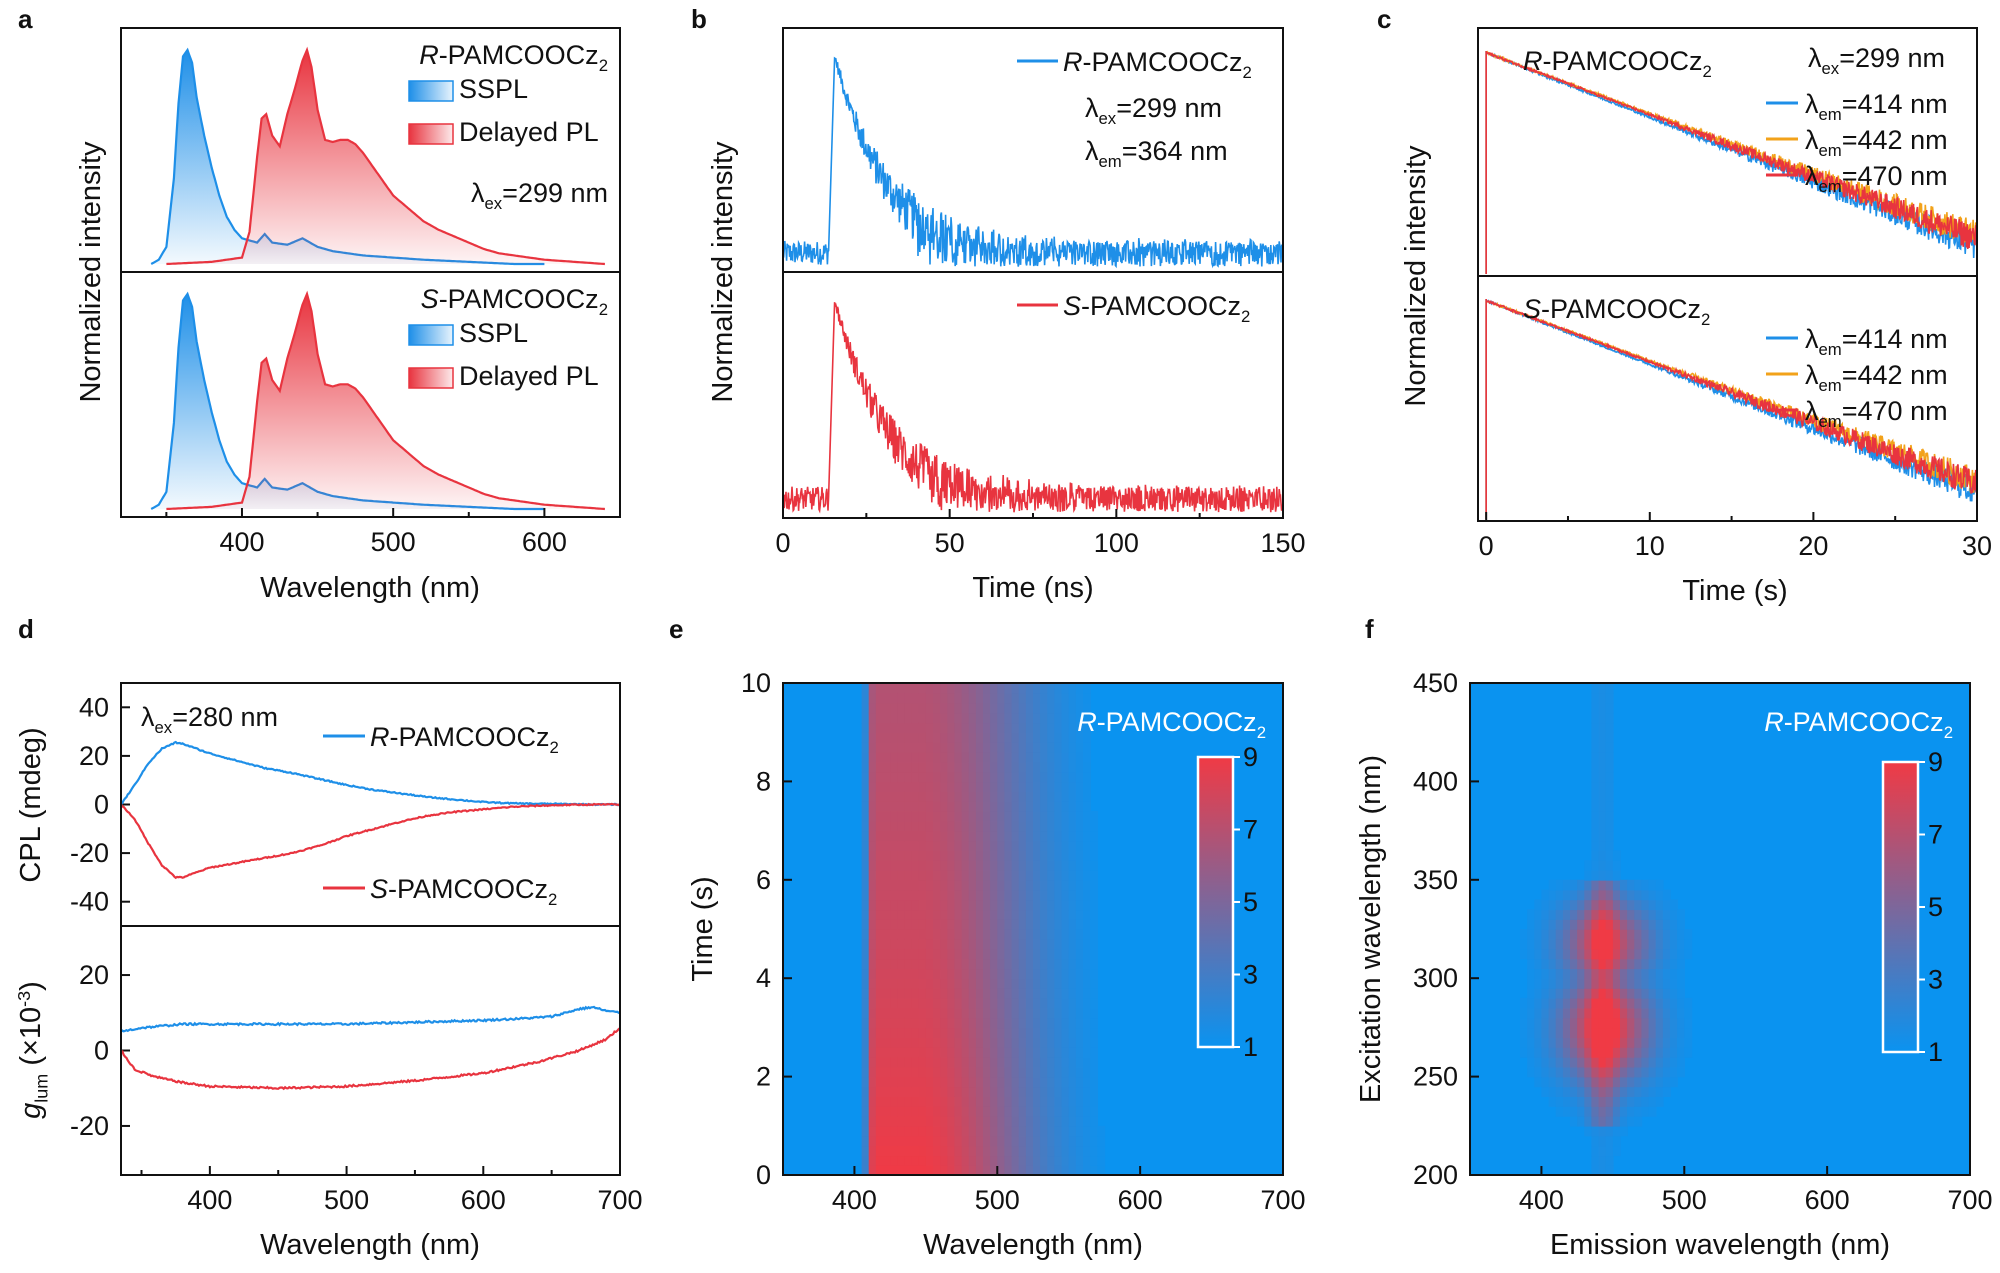 The image size is (2000, 1273). I want to click on decay-trace, so click(1731, 162).